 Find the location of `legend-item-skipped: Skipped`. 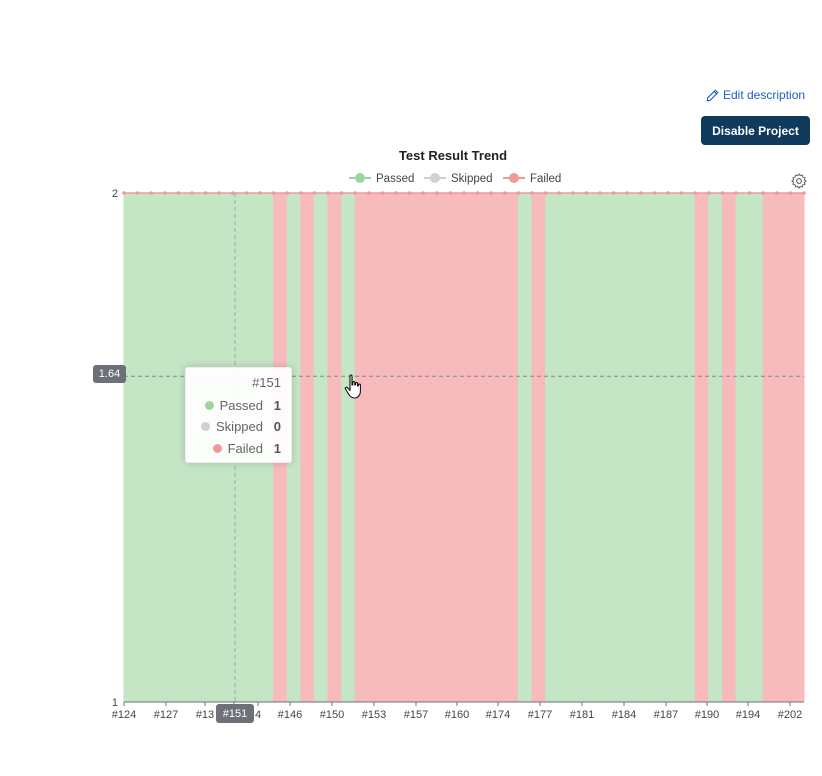

legend-item-skipped: Skipped is located at coordinates (458, 179).